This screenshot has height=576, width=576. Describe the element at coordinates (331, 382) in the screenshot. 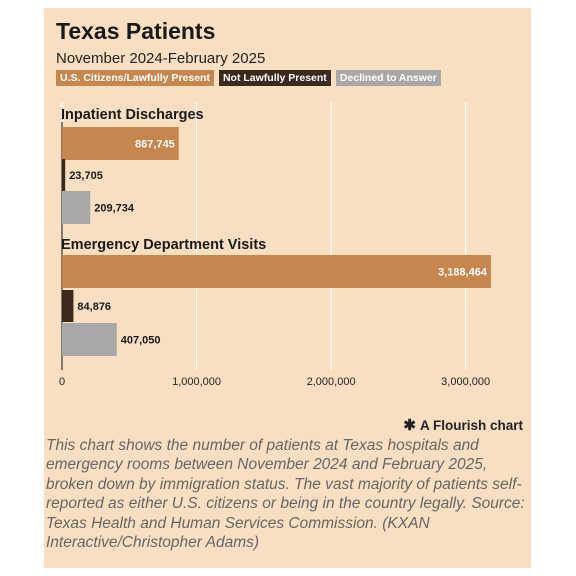

I see `x-tick-label: 2,000,000` at that location.